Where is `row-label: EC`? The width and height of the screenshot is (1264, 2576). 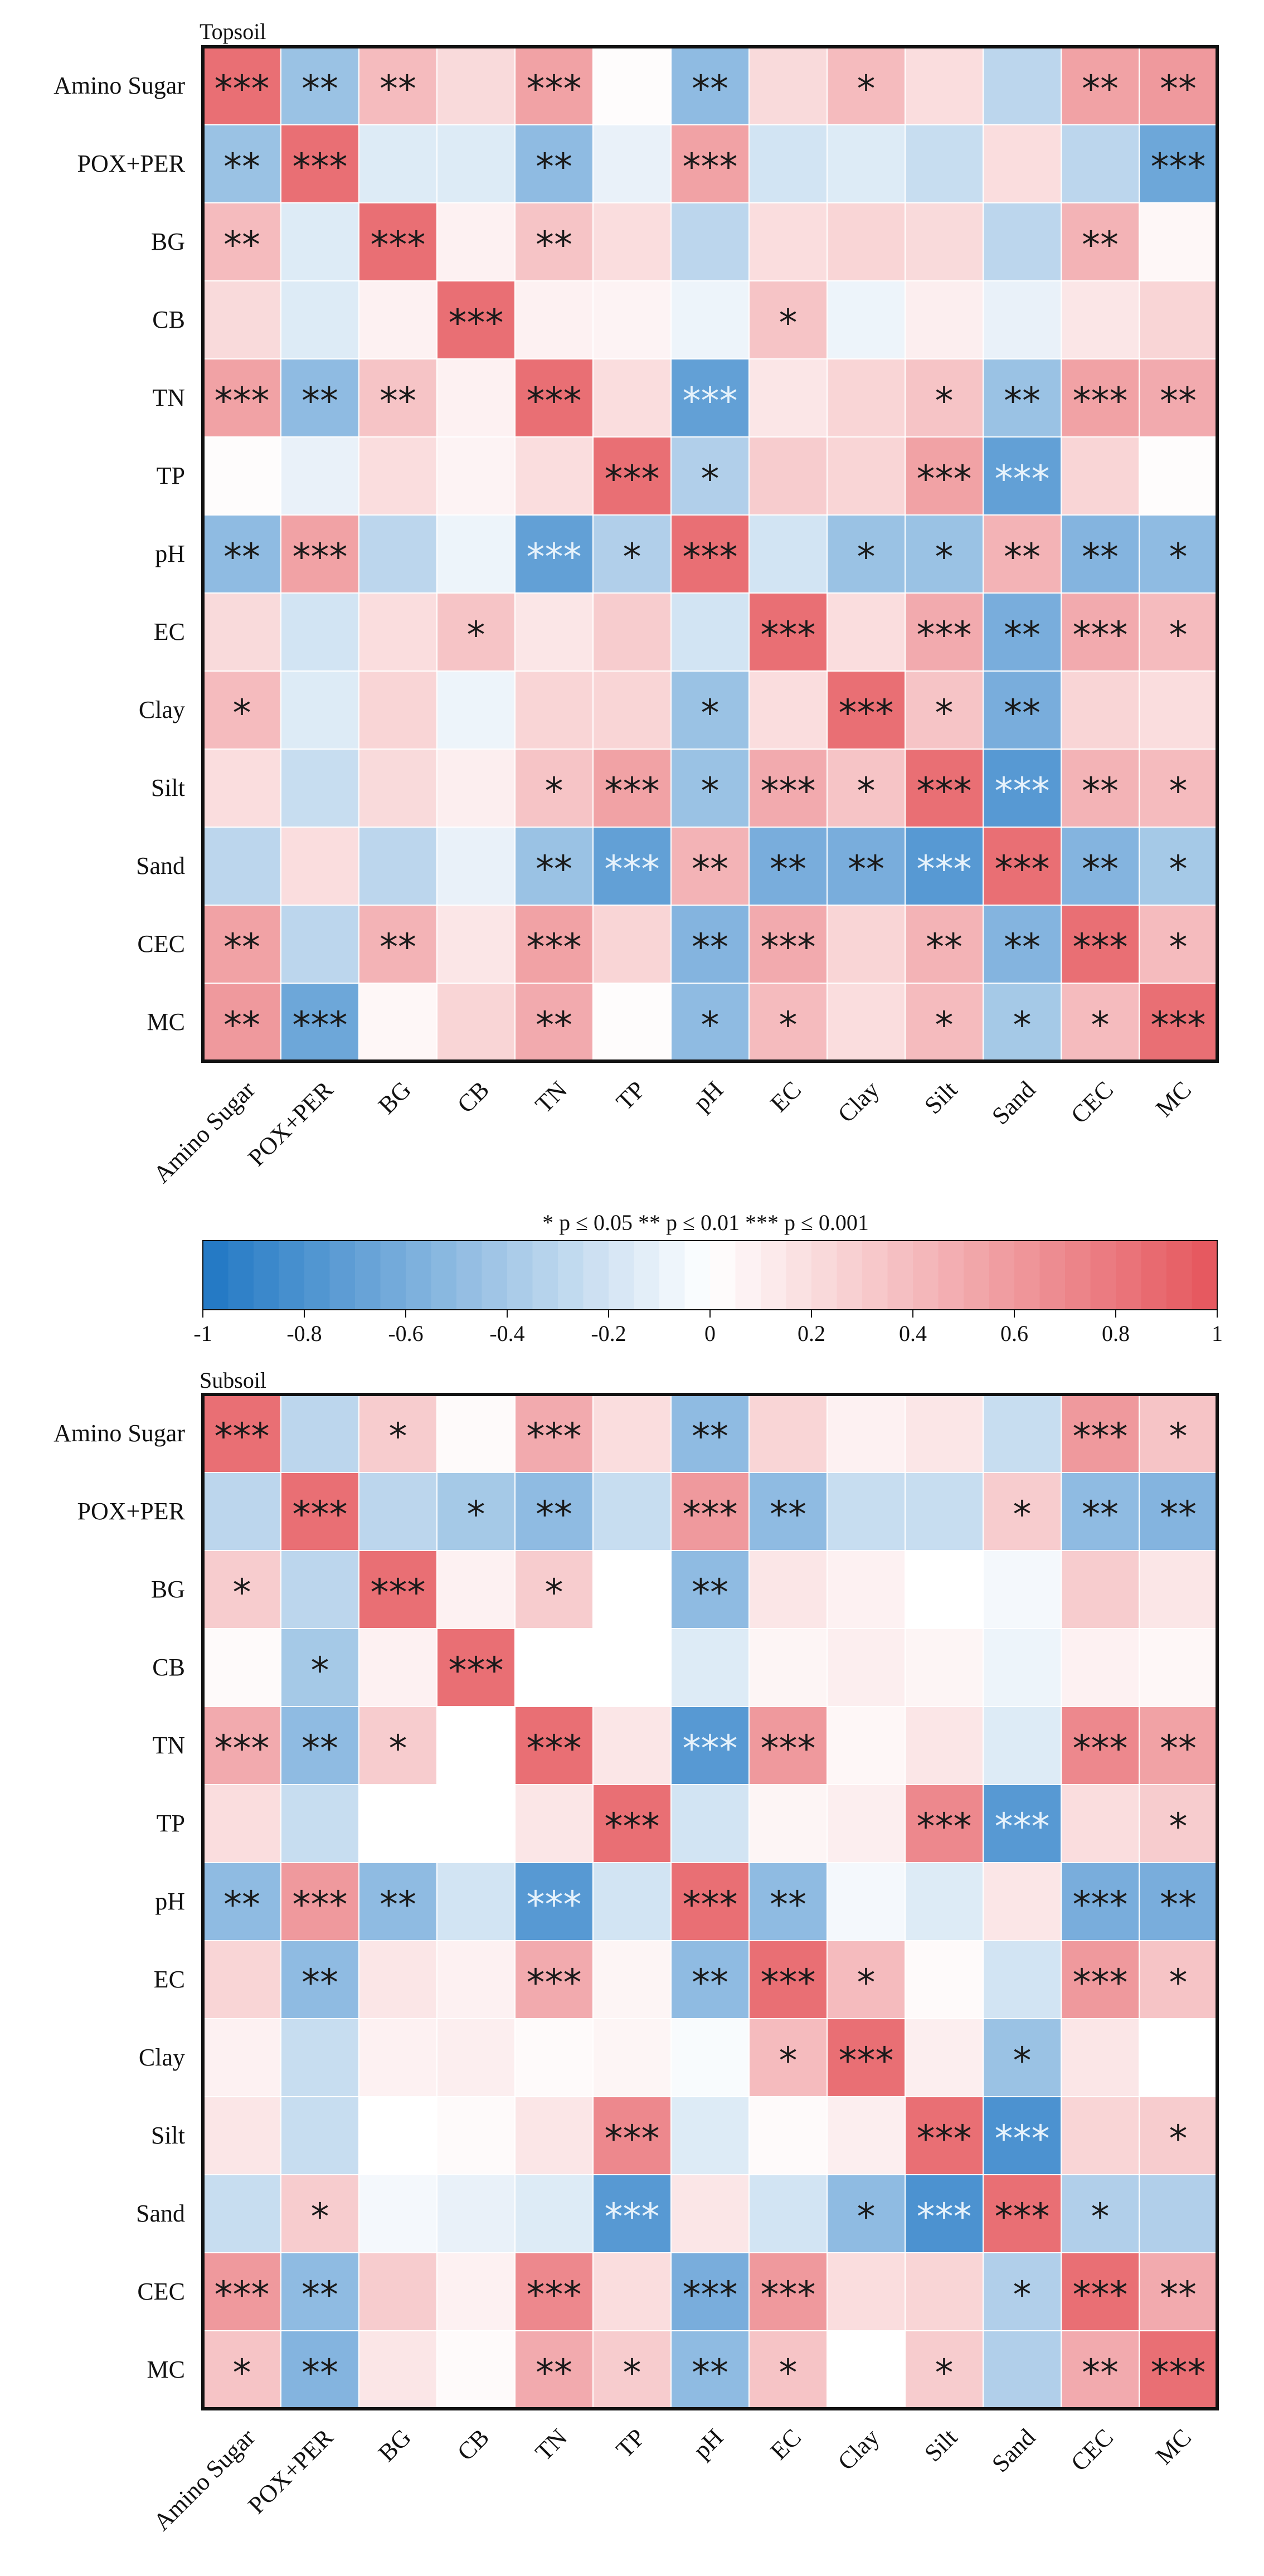
row-label: EC is located at coordinates (169, 1979).